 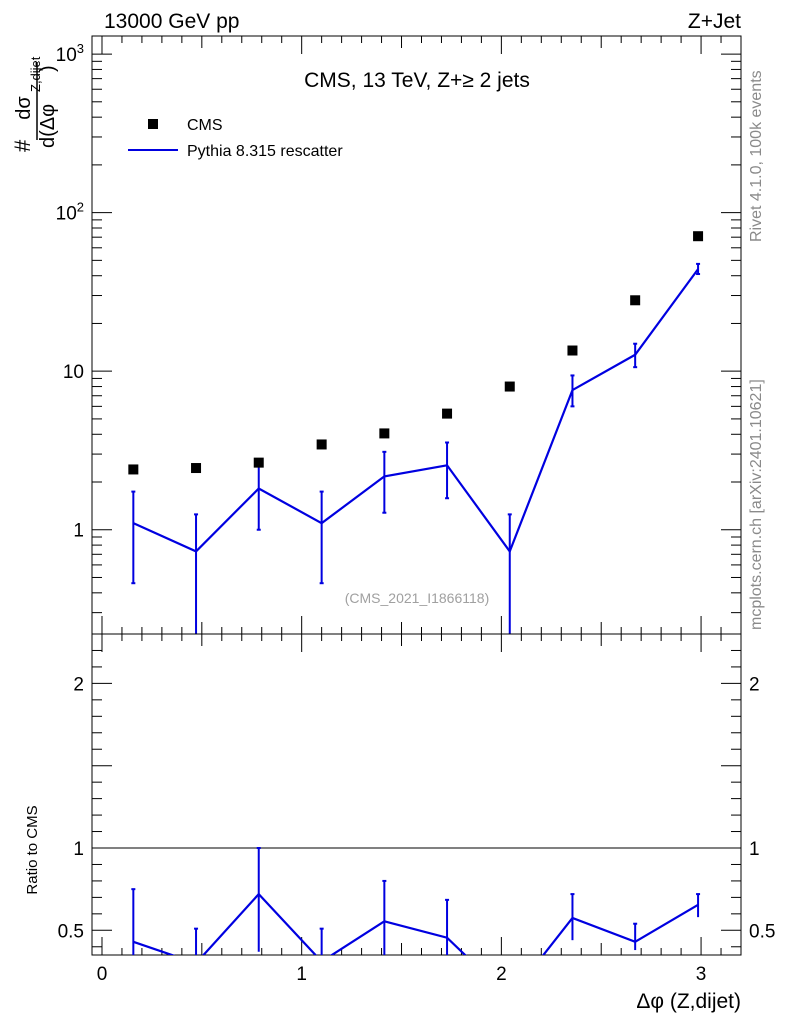 What do you see at coordinates (70, 53) in the screenshot?
I see `main-y-tick-label: 10³` at bounding box center [70, 53].